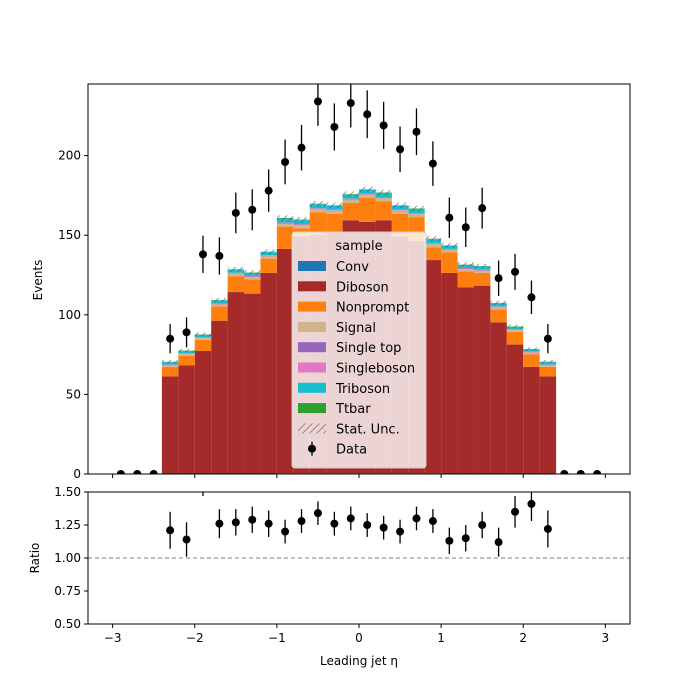 The height and width of the screenshot is (700, 700). What do you see at coordinates (368, 429) in the screenshot?
I see `legend-label-stat-unc-: Stat. Unc.` at bounding box center [368, 429].